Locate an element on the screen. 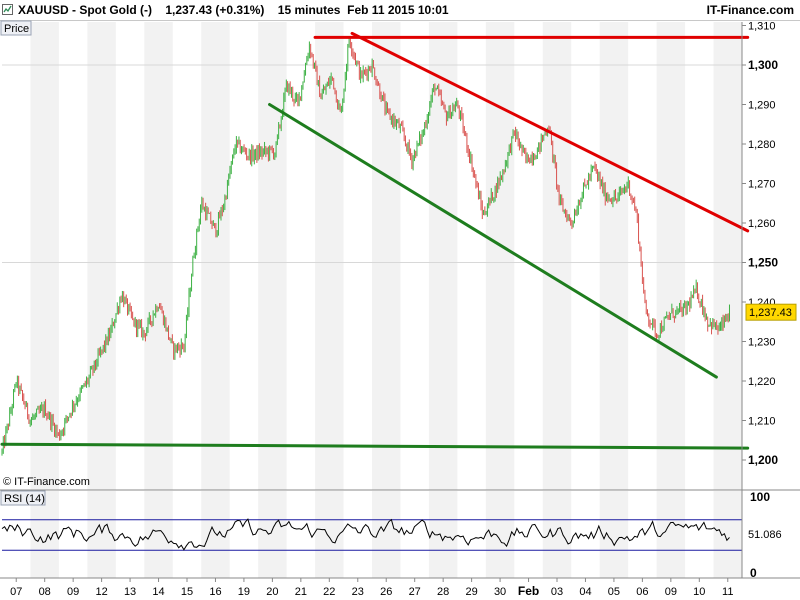 The width and height of the screenshot is (800, 600). panel-tags: Price © IT-Finance.com RSI (14) is located at coordinates (45, 263).